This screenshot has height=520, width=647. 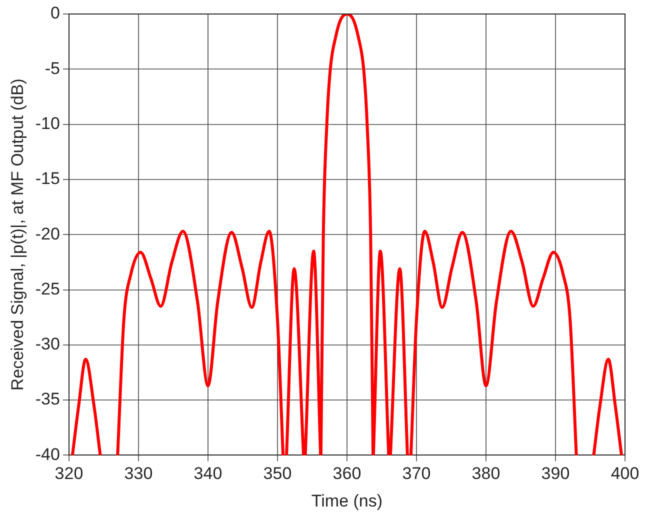 I want to click on x-tick-label: 320, so click(x=69, y=474).